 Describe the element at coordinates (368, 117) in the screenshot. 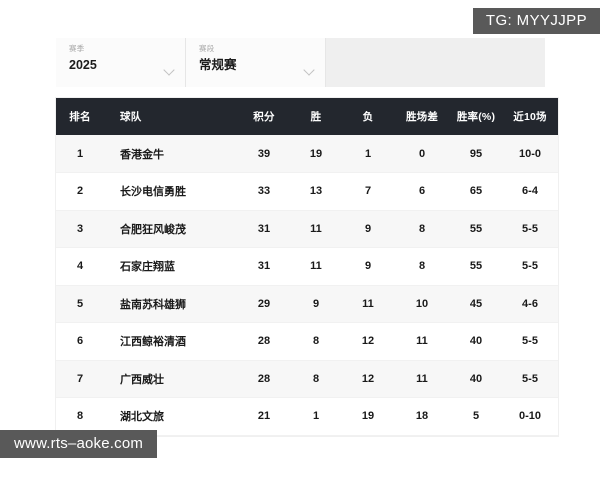

I see `column-header-losses: 负` at that location.